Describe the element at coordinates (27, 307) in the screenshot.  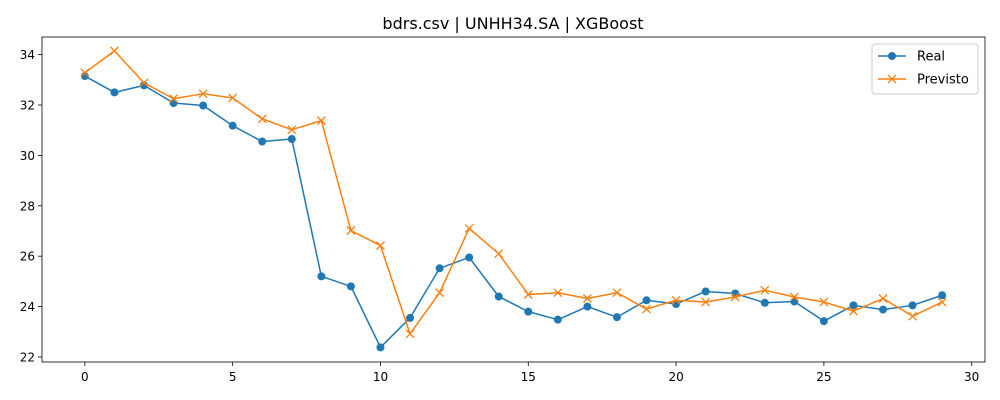
I see `y-tick-label: 24` at that location.